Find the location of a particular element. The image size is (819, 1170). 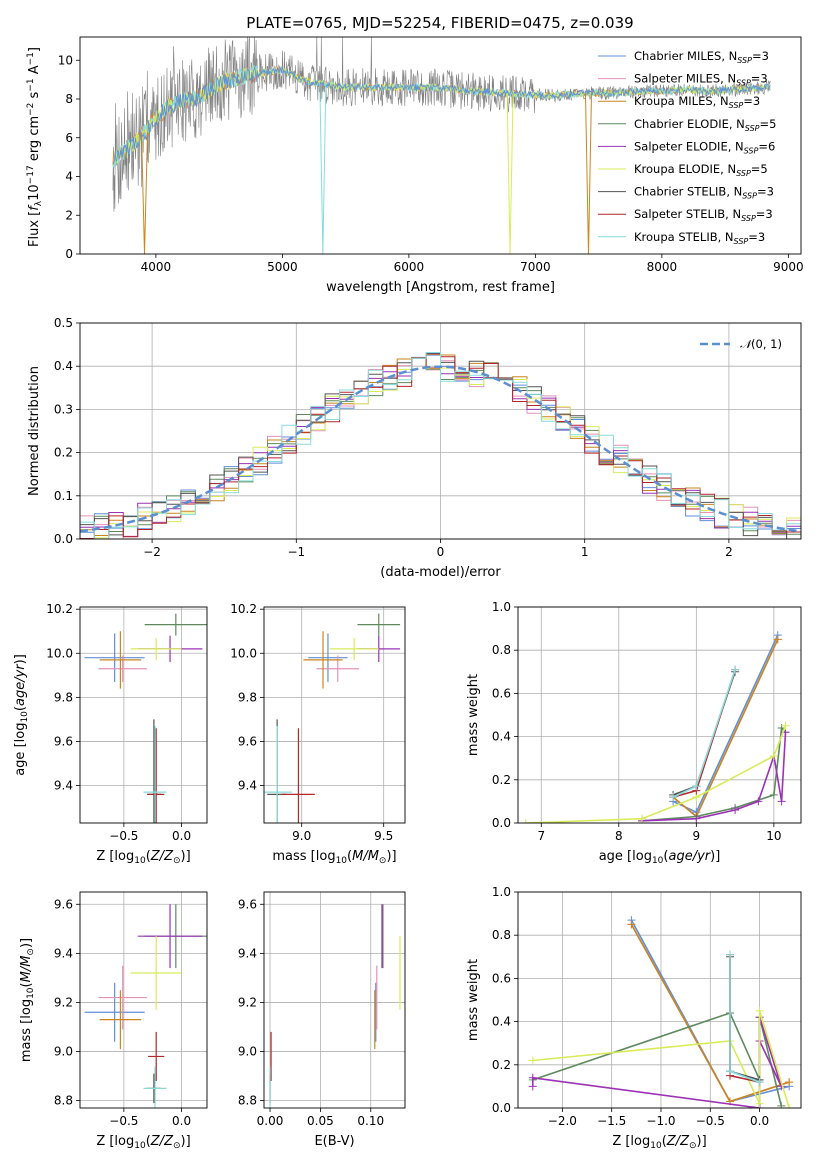

gaussian-curve is located at coordinates (440, 449).